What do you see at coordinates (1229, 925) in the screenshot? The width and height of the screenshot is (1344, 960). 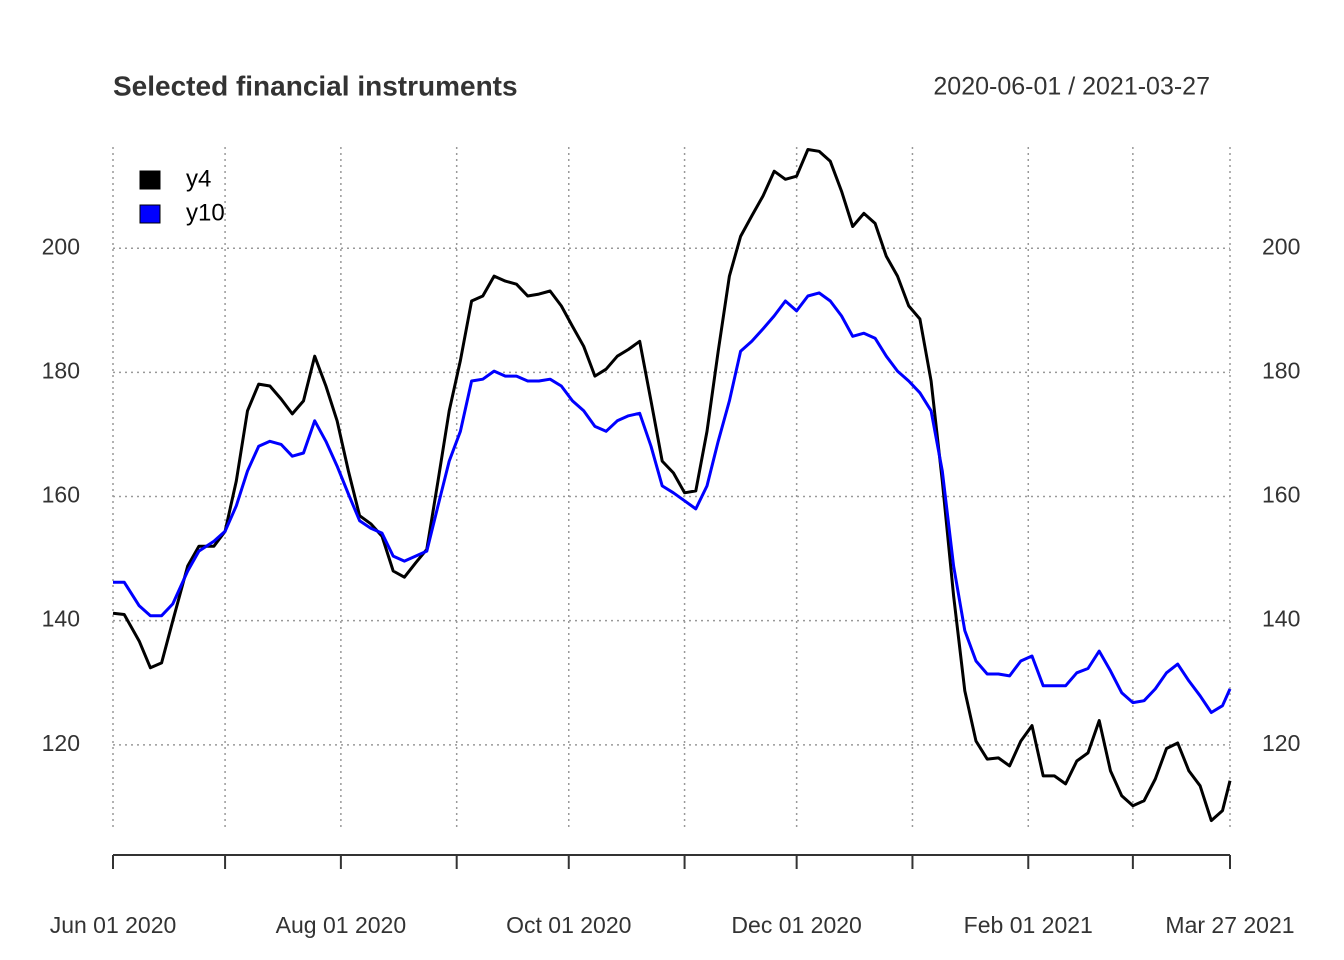 I see `x-tick-label: Mar 27 2021` at bounding box center [1229, 925].